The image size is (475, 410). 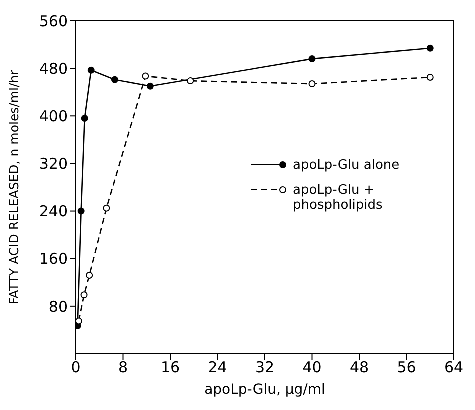 What do you see at coordinates (53, 259) in the screenshot?
I see `y-tick-label: 160` at bounding box center [53, 259].